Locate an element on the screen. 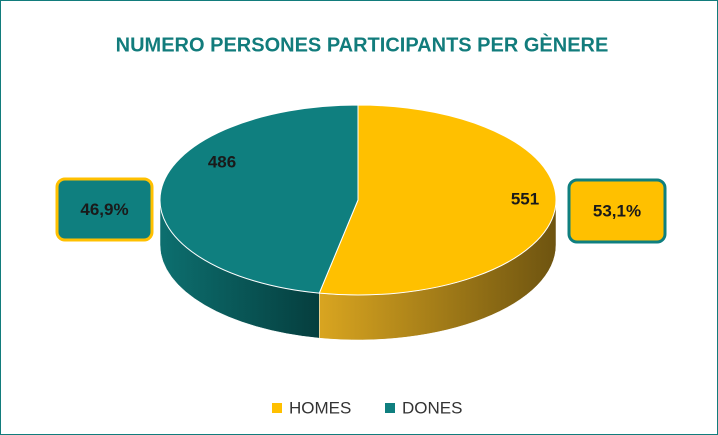  data-label: 486 is located at coordinates (222, 161).